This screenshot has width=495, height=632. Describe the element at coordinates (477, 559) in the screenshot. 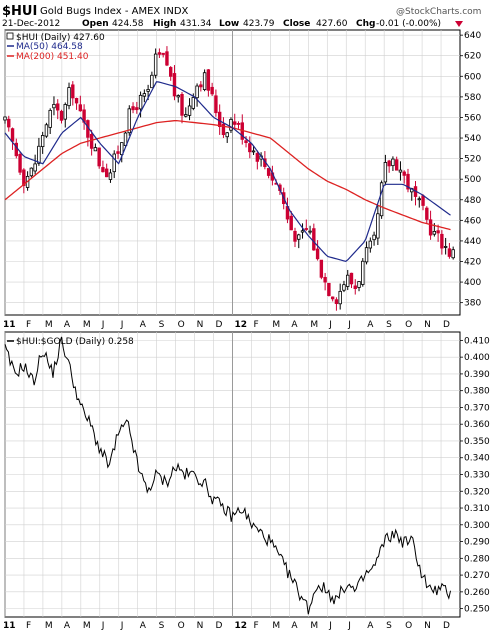

I see `y-tick-label: 0.280` at that location.